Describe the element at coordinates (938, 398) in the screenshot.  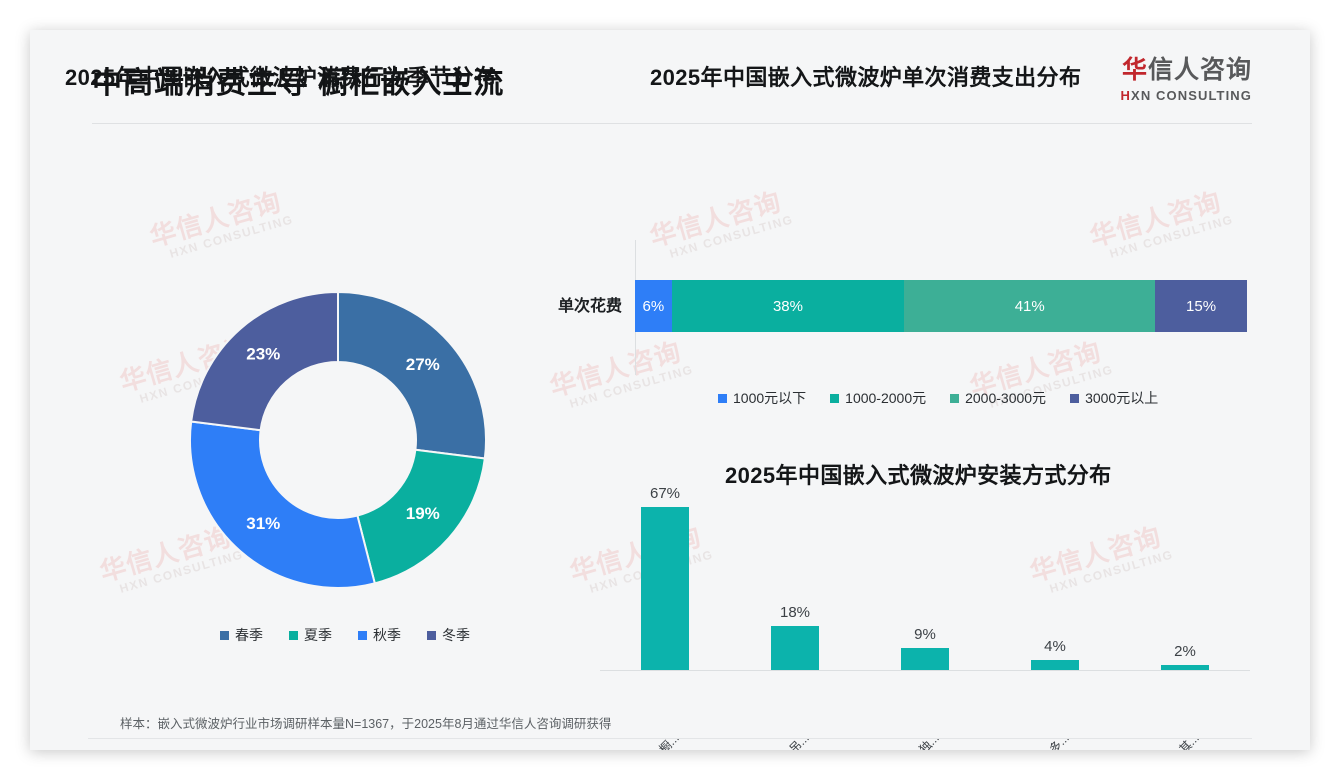
I see `stacked-bar-legend: 1000元以下 1000-2000元 2000-3000元 3000元以上` at that location.